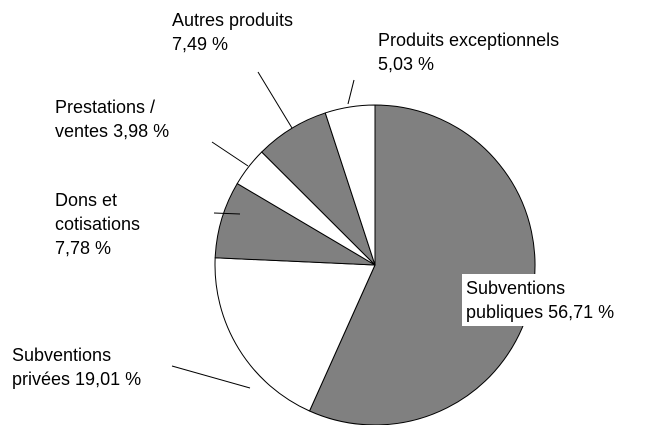 The width and height of the screenshot is (669, 425). What do you see at coordinates (105, 119) in the screenshot?
I see `category-label: Prestations / ventes` at bounding box center [105, 119].